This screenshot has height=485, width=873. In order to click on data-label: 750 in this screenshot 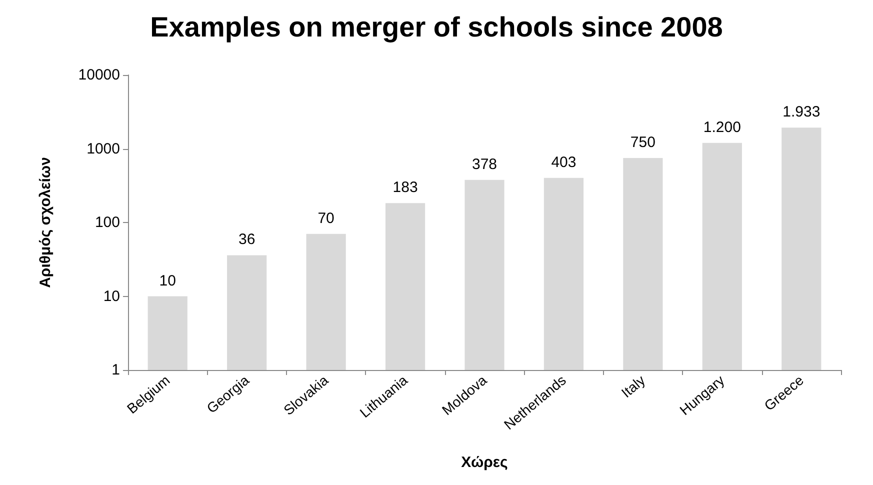, I will do `click(643, 142)`.